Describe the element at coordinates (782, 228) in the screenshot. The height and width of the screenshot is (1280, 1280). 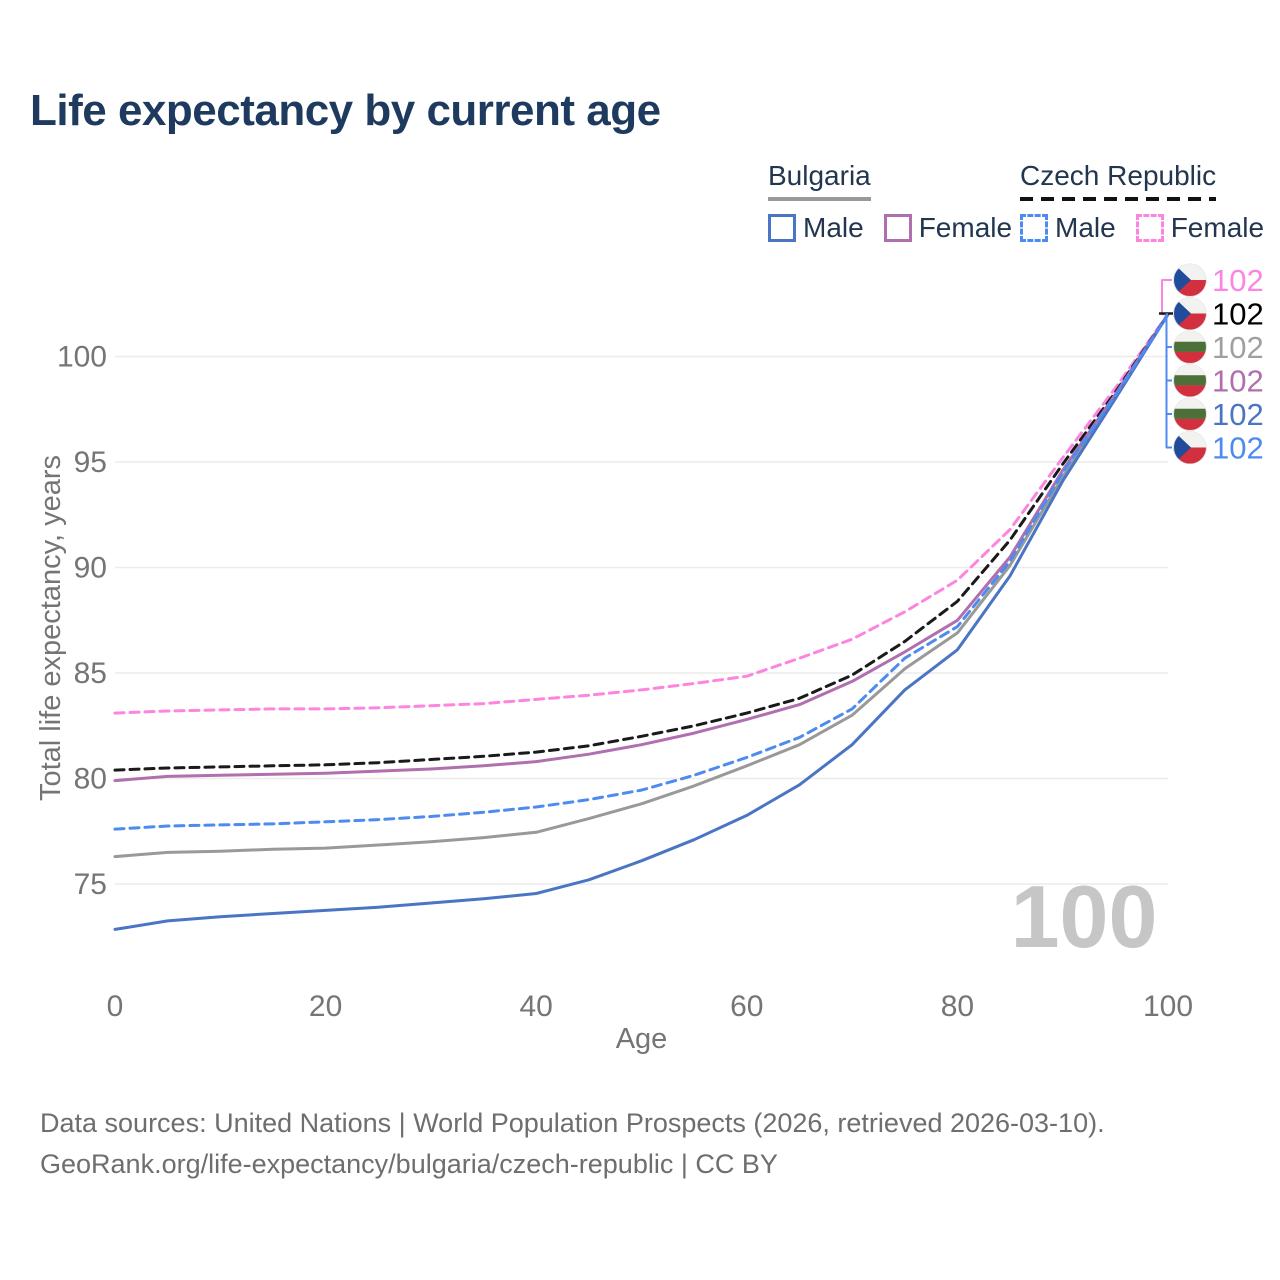
I see `legend-swatch-bulgaria-male` at that location.